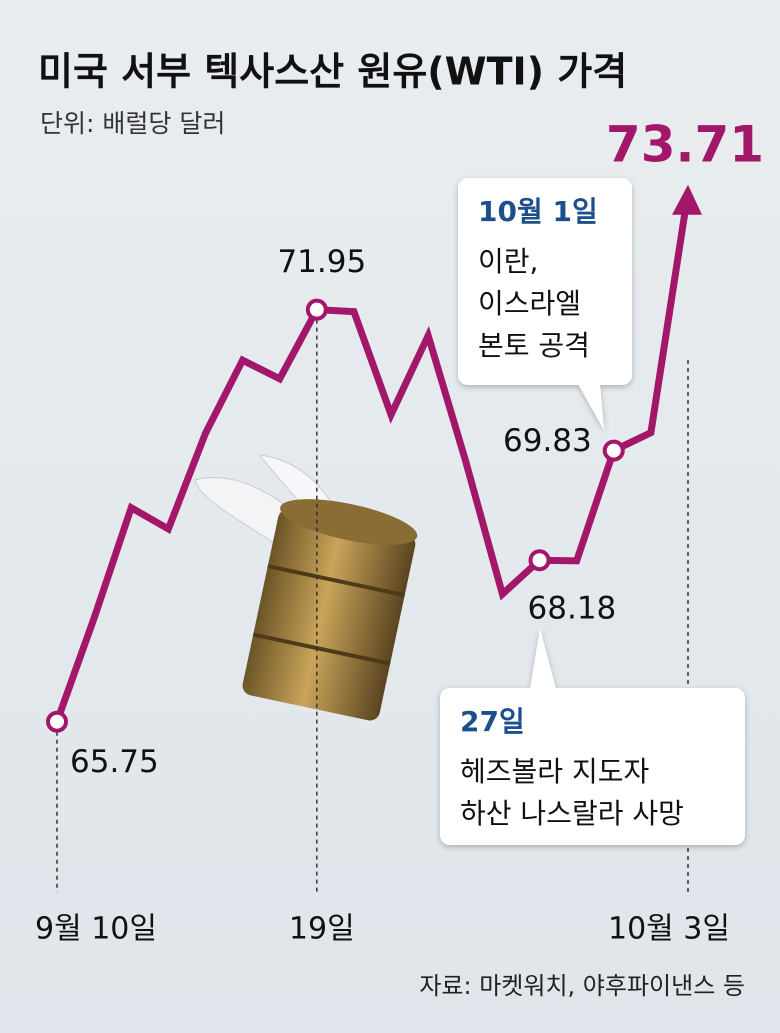  What do you see at coordinates (306, 587) in the screenshot?
I see `barrel-illustration` at bounding box center [306, 587].